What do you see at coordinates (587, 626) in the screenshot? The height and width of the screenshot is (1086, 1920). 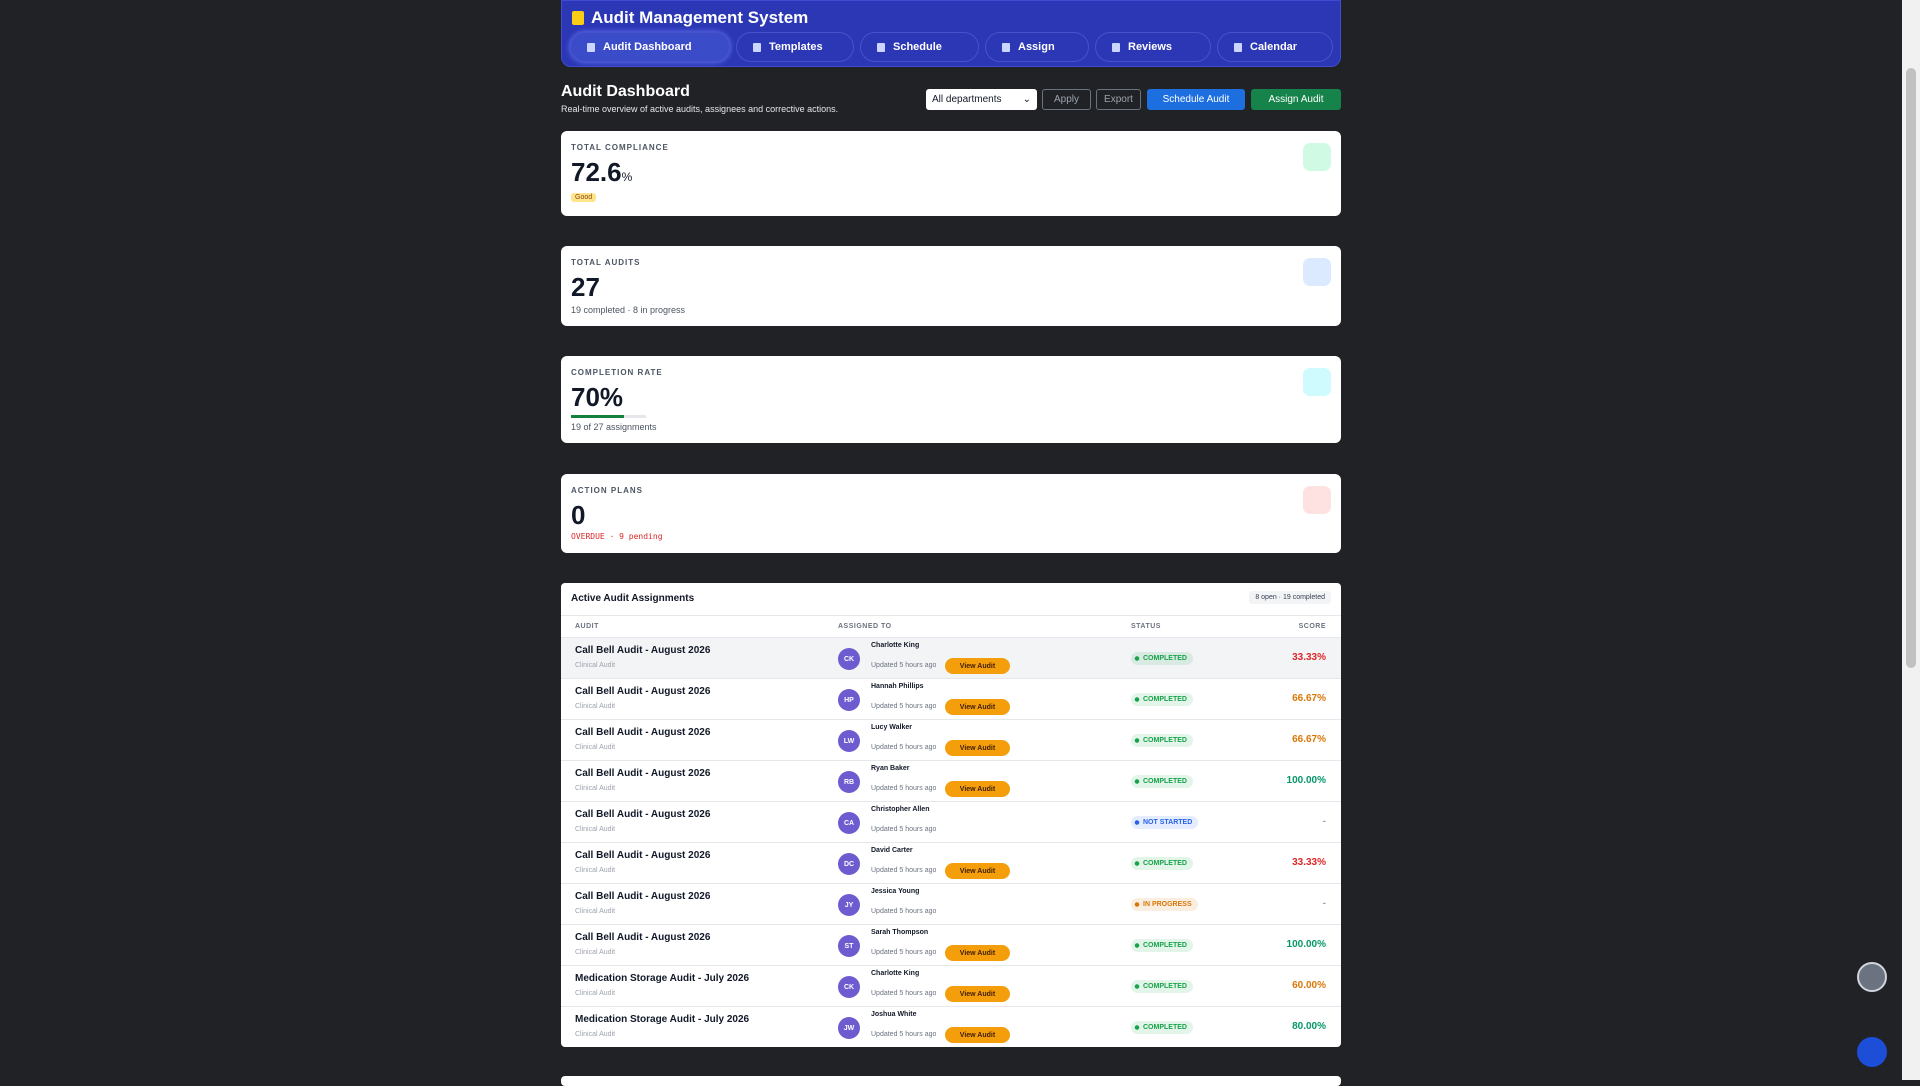 I see `column-header: AUDIT` at bounding box center [587, 626].